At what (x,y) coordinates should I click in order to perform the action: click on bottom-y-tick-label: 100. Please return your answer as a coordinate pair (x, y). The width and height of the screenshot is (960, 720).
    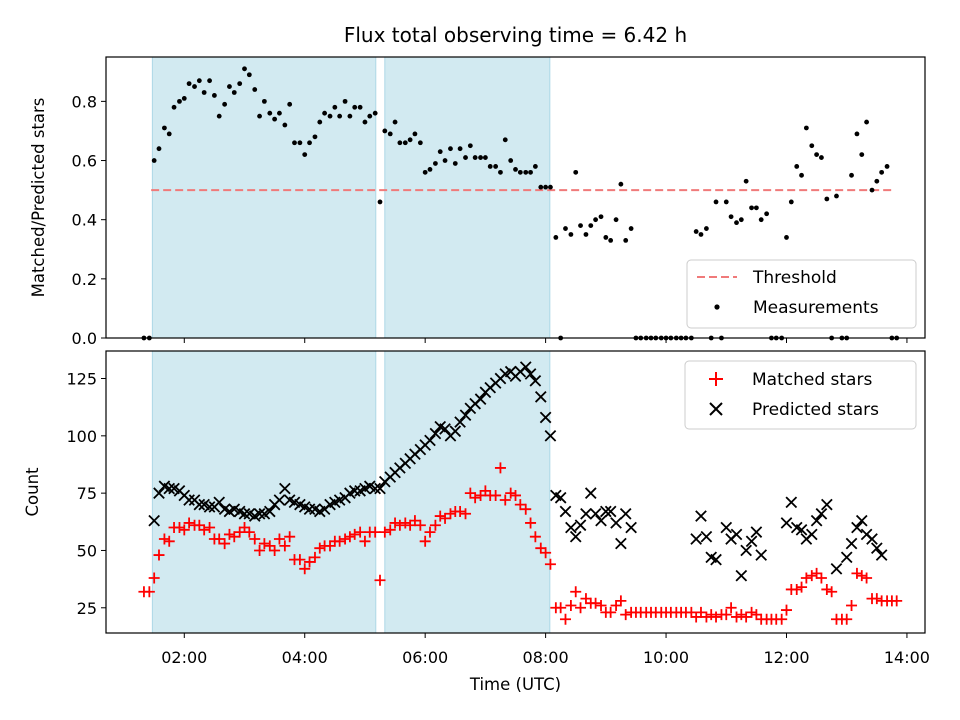
    Looking at the image, I should click on (81, 436).